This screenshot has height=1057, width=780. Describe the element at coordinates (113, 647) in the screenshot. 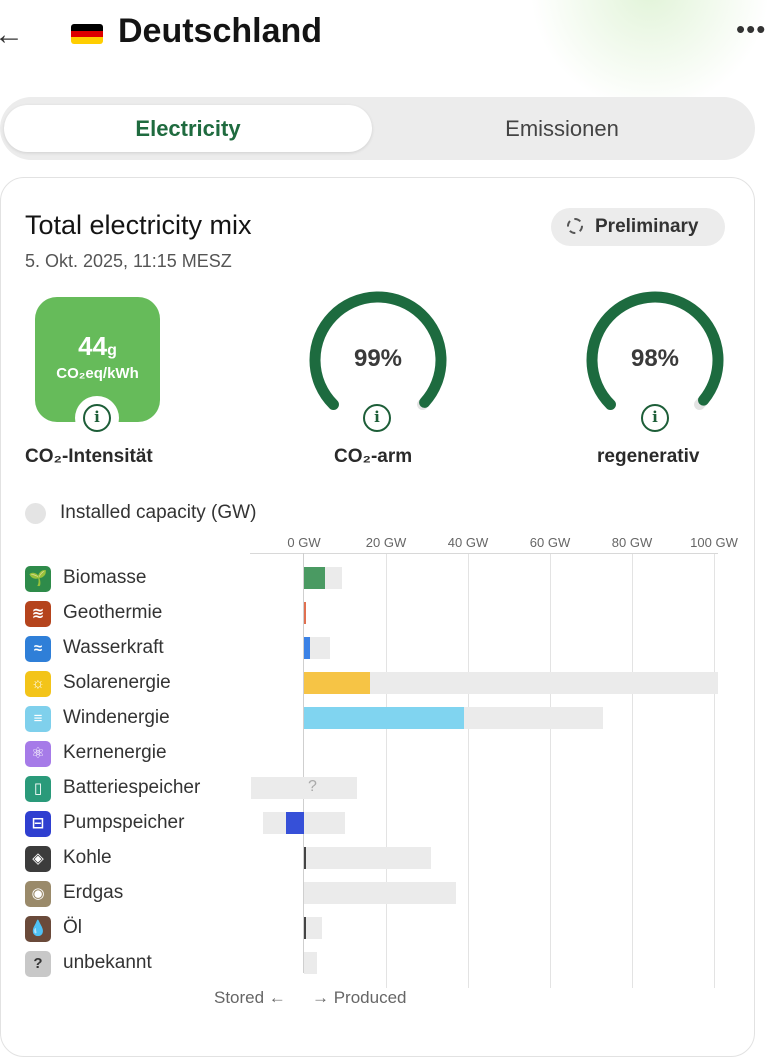

I see `row-label-2: Wasserkraft` at that location.